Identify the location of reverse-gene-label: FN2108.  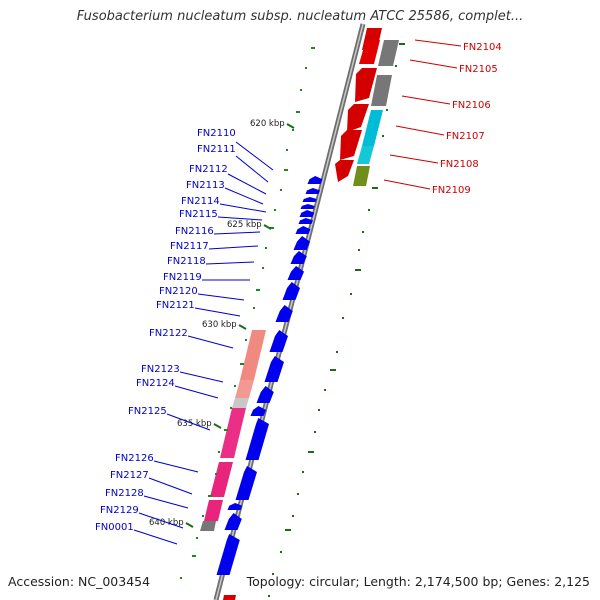
(459, 164).